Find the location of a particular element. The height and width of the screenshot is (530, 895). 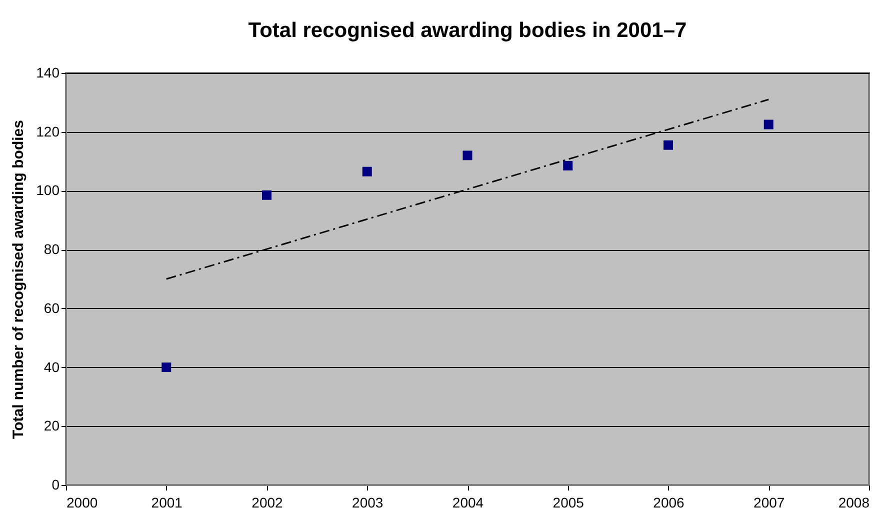

y-tick-label: 120 is located at coordinates (48, 131).